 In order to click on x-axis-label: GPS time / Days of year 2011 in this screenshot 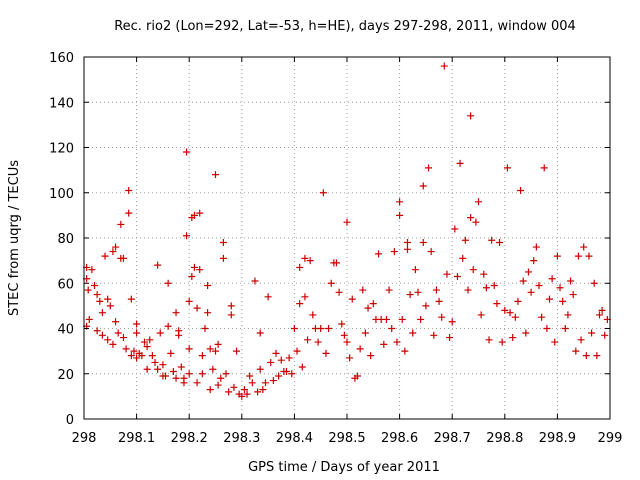, I will do `click(344, 467)`.